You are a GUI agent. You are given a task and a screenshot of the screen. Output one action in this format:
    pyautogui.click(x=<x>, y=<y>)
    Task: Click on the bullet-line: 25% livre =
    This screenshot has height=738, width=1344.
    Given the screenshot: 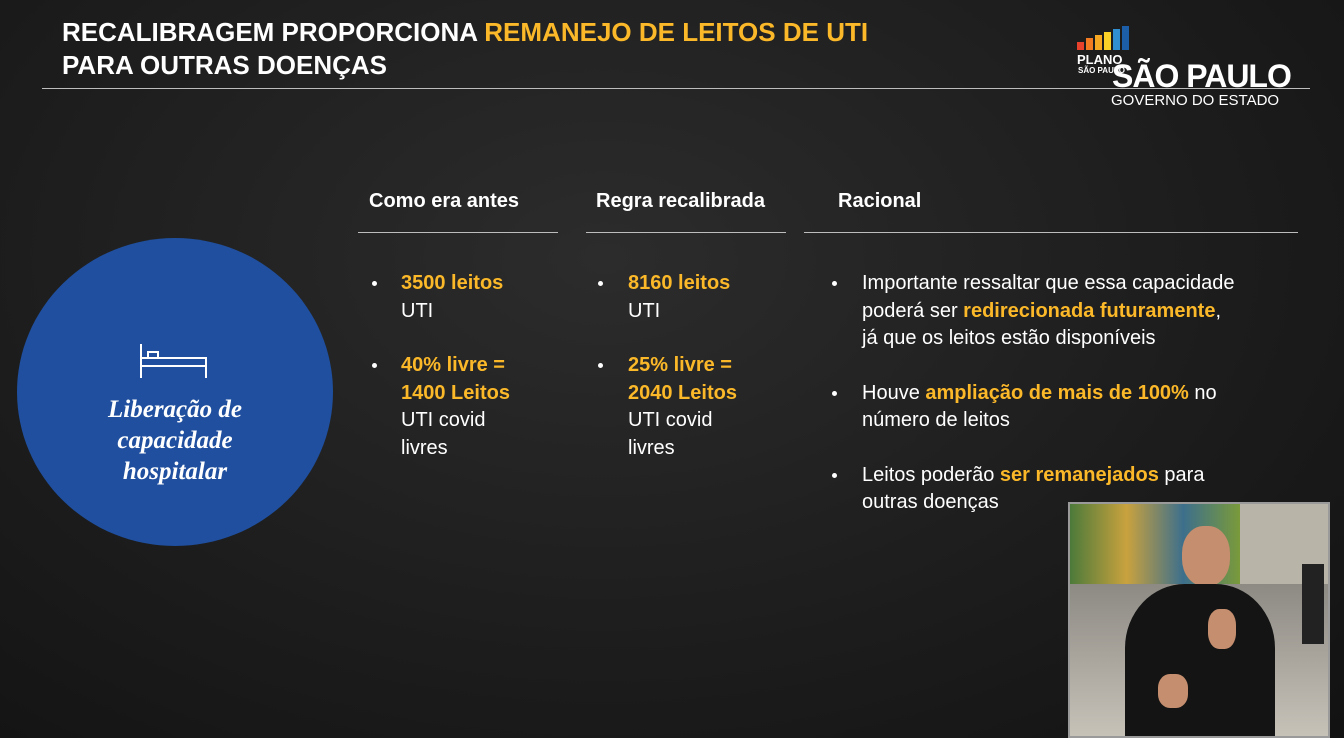 What is the action you would take?
    pyautogui.click(x=680, y=366)
    